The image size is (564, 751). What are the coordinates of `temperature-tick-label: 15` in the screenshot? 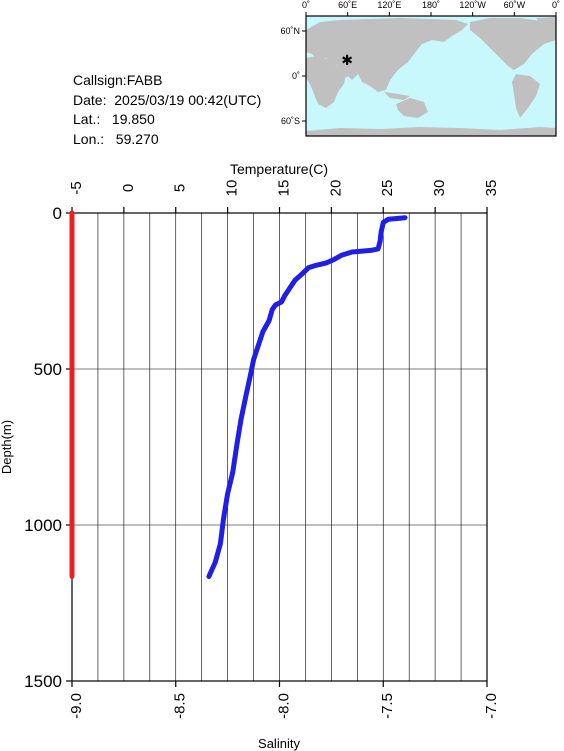 It's located at (283, 188).